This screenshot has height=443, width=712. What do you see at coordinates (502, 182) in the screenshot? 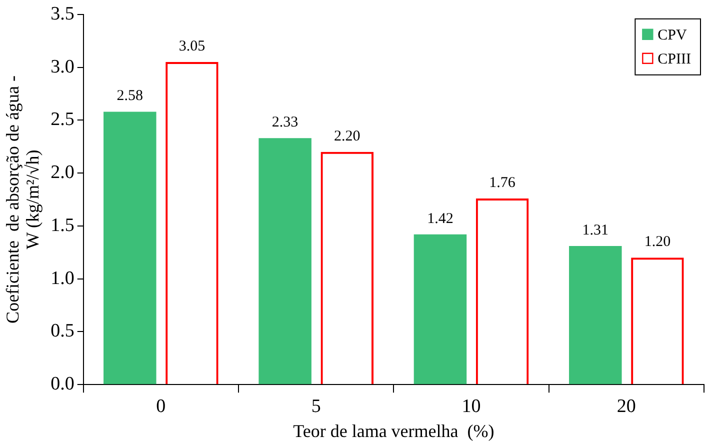
I see `data-label: 1.76` at bounding box center [502, 182].